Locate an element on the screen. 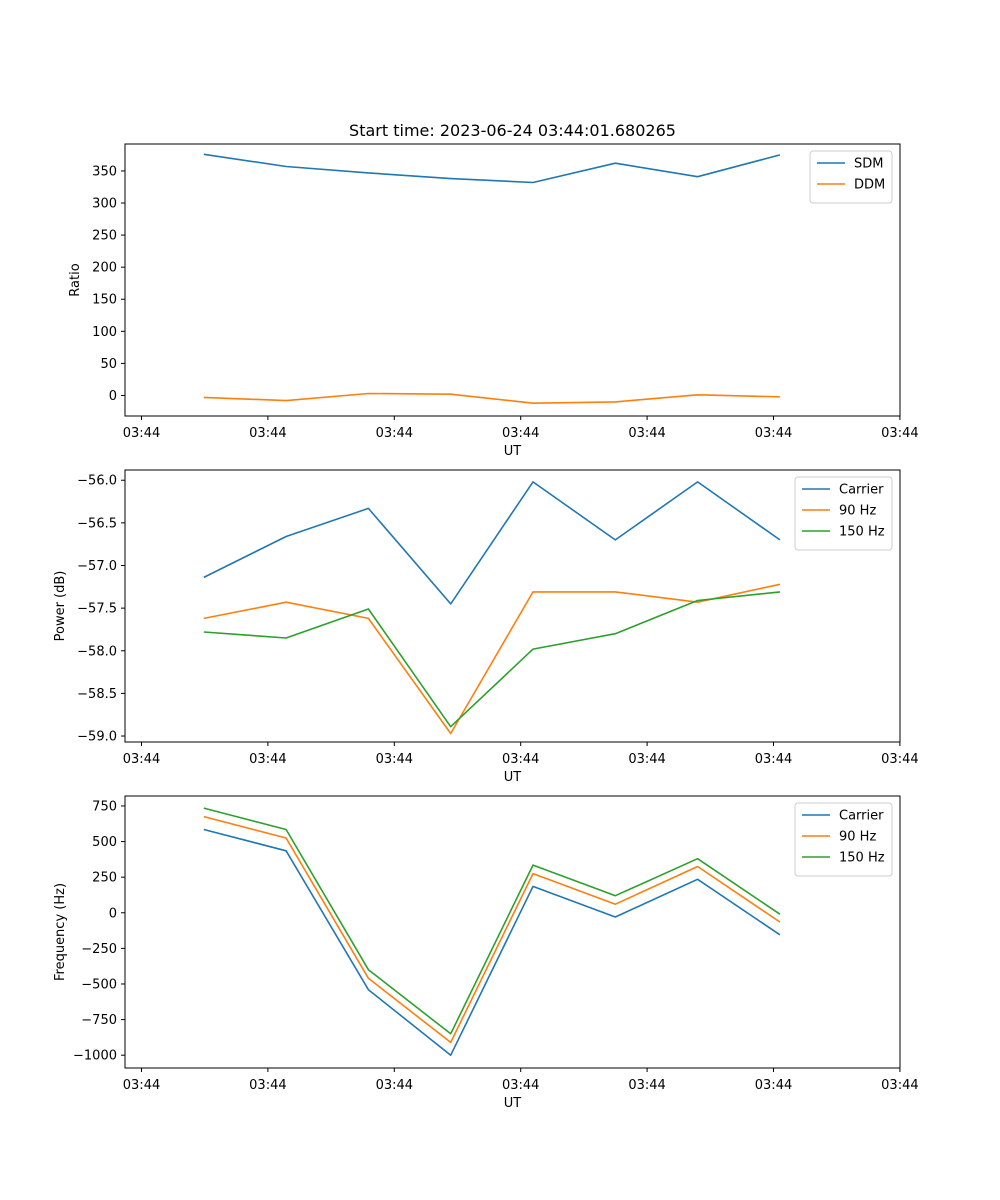 The height and width of the screenshot is (1200, 1000). y-tick-label: 750 is located at coordinates (104, 806).